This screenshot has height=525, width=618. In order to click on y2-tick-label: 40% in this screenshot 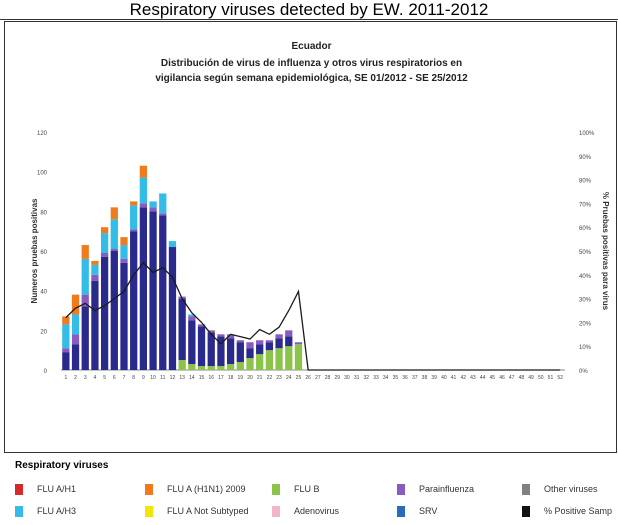, I will do `click(585, 277)`.